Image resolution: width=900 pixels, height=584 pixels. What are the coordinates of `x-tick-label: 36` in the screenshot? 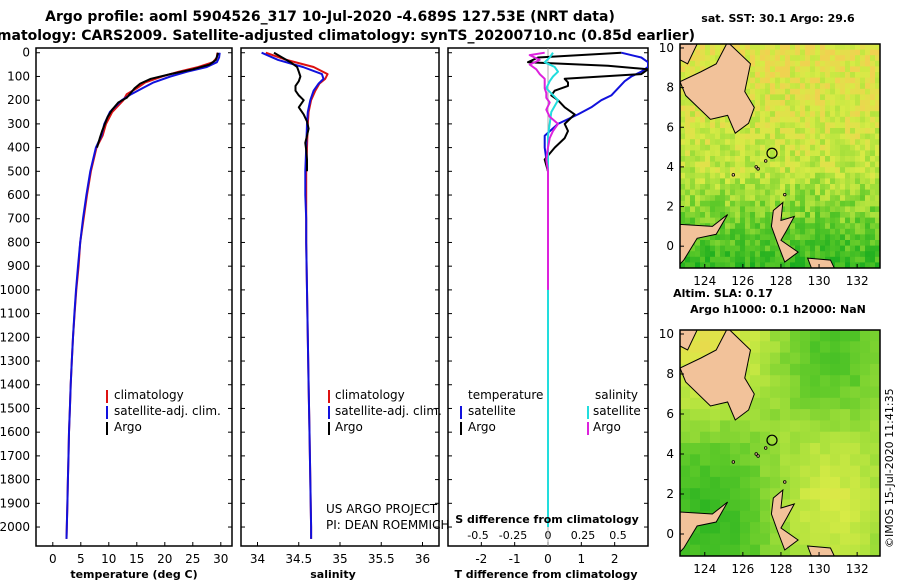 It's located at (422, 559).